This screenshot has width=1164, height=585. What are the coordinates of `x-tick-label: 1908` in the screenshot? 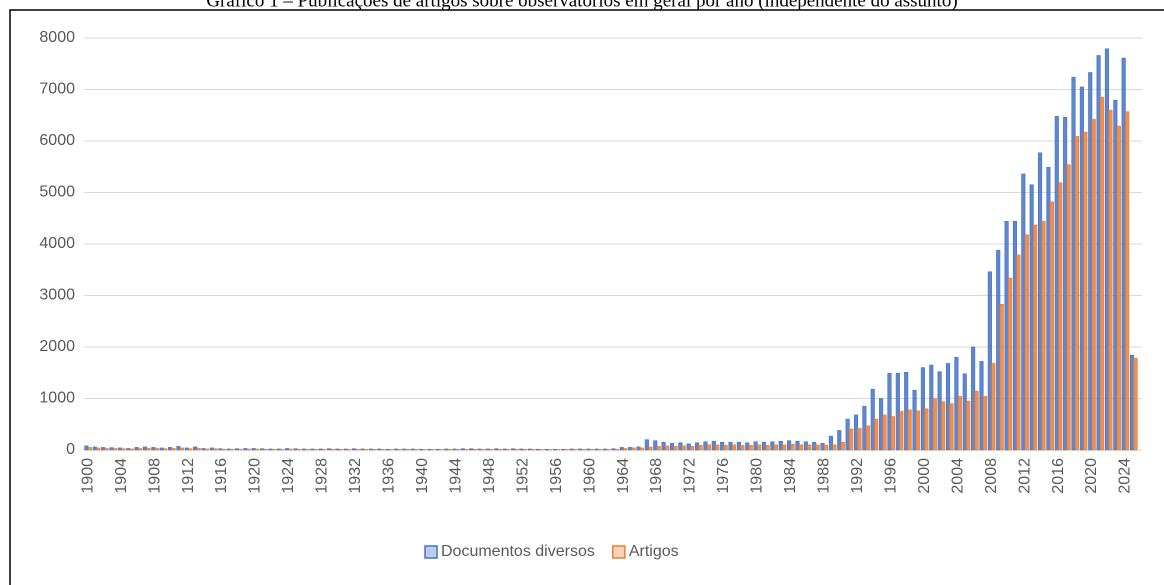 It's located at (154, 476).